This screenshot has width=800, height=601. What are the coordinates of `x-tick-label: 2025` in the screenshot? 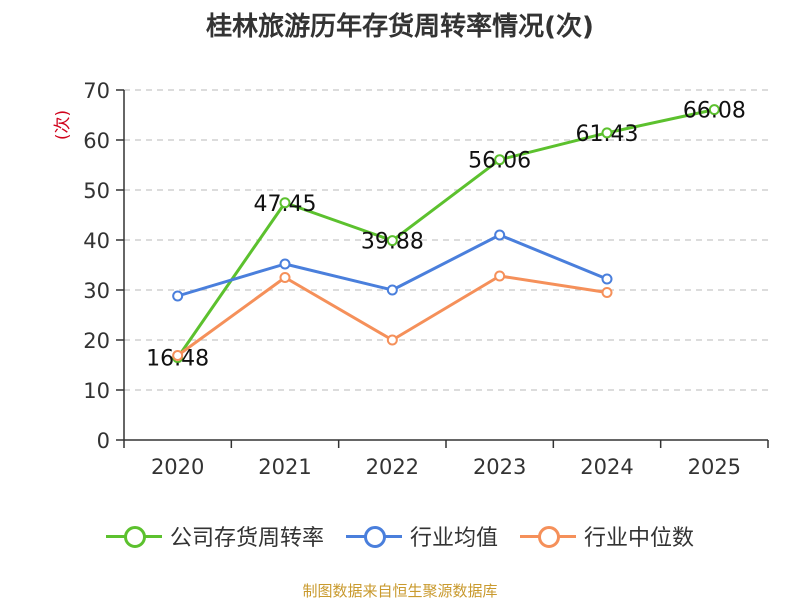 It's located at (714, 467).